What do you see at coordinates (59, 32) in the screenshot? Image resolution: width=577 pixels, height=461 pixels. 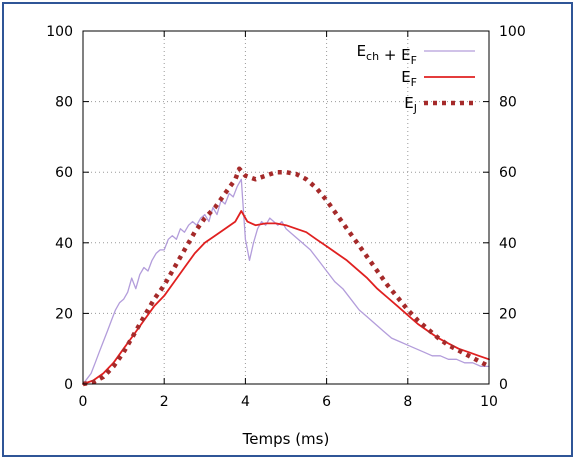 I see `y-tick-label: 100` at bounding box center [59, 32].